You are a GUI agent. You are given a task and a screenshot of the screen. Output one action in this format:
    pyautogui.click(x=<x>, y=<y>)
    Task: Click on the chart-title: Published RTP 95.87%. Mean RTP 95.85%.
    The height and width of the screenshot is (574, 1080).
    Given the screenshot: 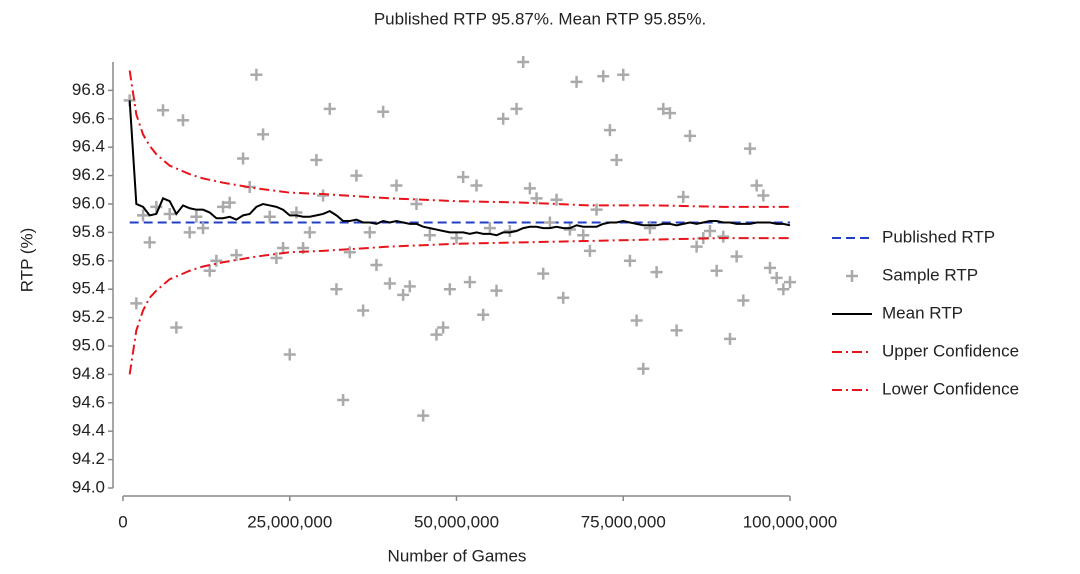 What is the action you would take?
    pyautogui.click(x=540, y=18)
    